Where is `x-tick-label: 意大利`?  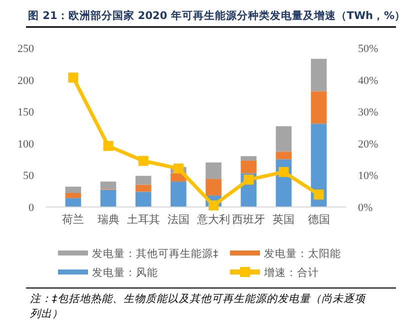
x-tick-label: 意大利 is located at coordinates (213, 219).